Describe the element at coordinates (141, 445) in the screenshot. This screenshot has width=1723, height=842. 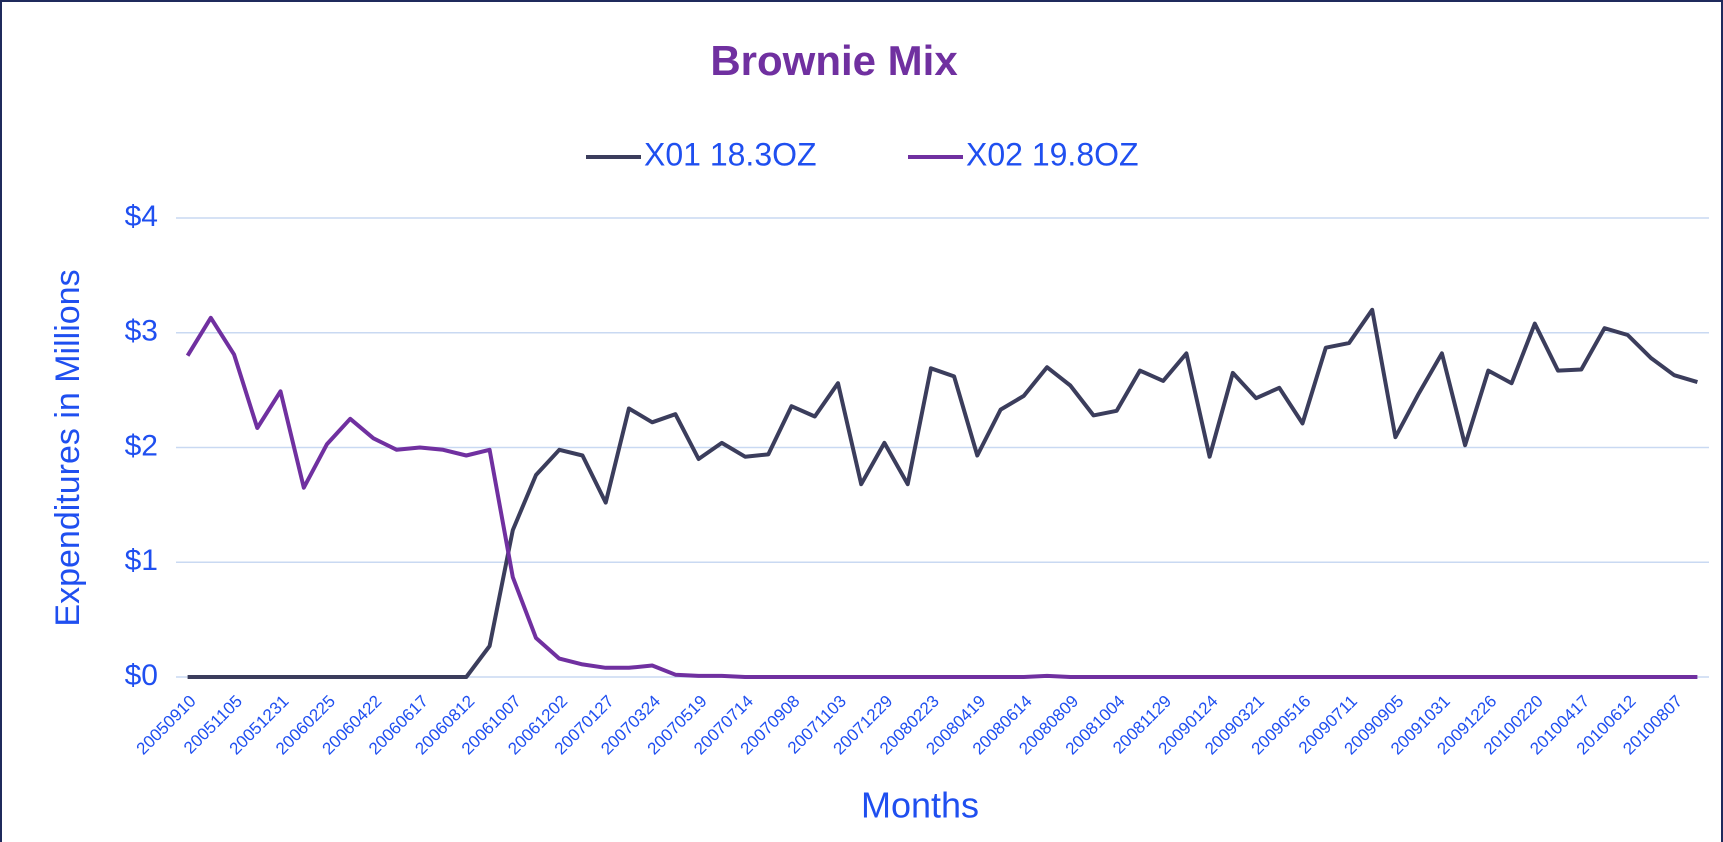
I see `y-tick-label: $2` at that location.